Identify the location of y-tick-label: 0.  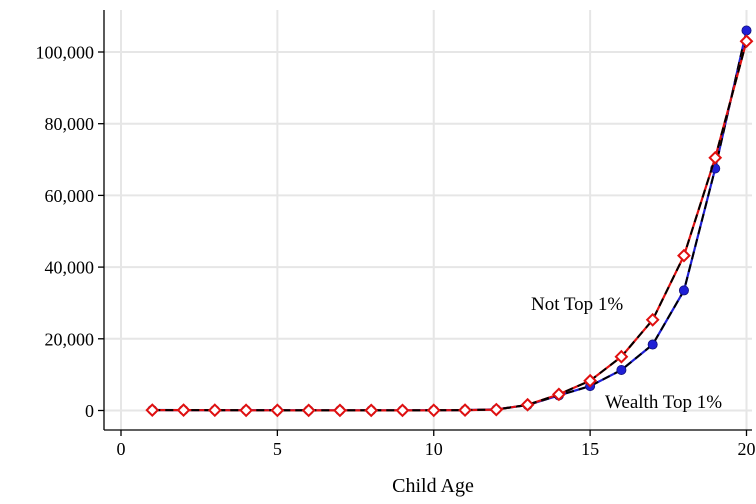
(89, 411).